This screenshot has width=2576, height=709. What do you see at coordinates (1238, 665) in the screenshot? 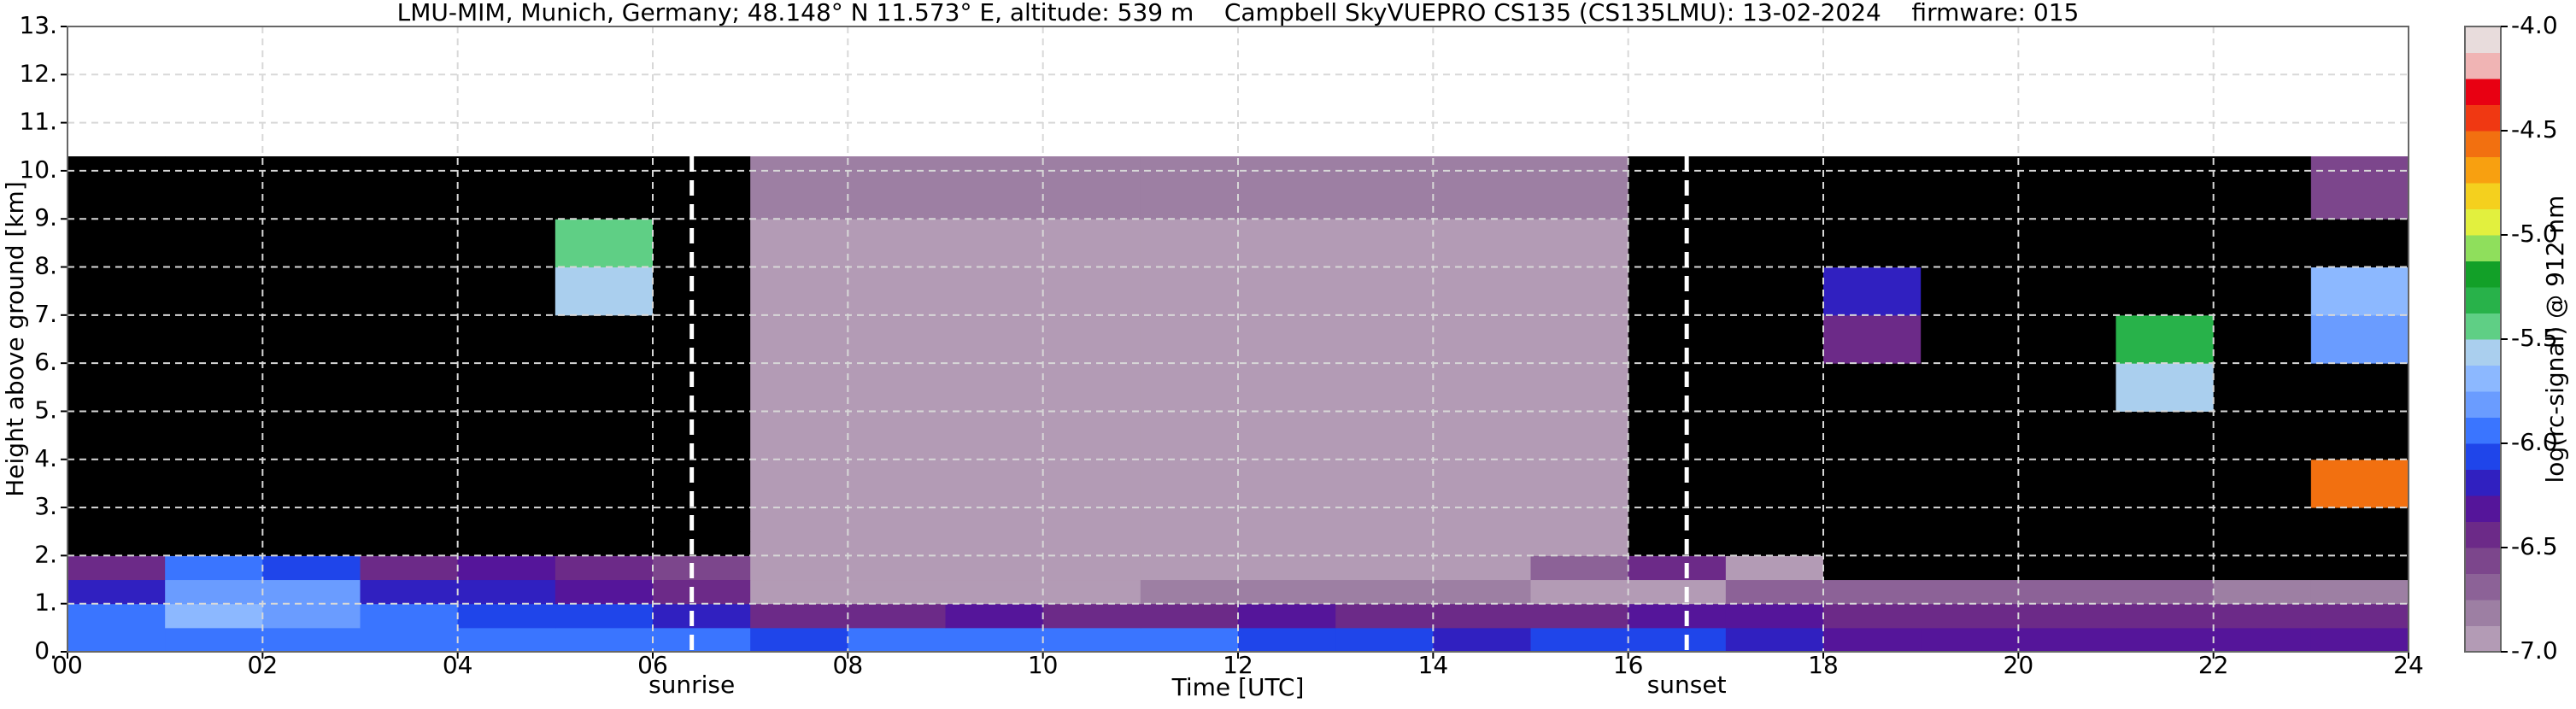
I see `x-tick-label: 12` at bounding box center [1238, 665].